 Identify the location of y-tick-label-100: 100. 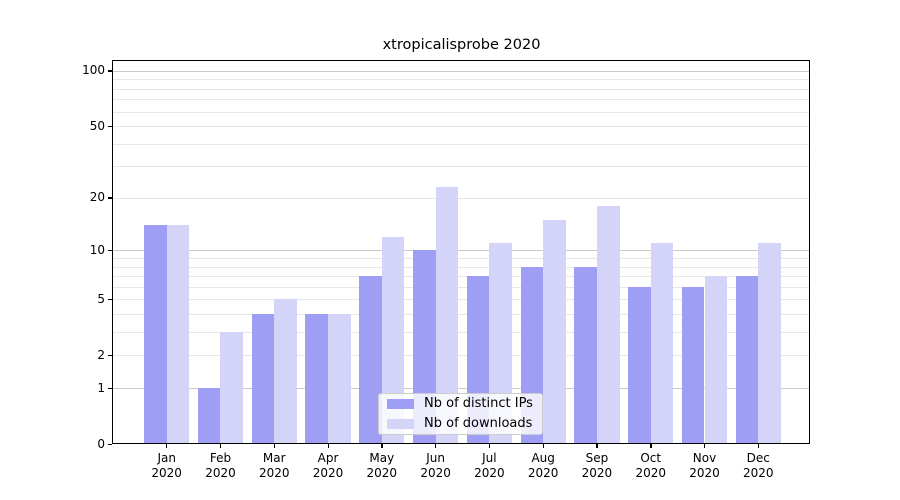
(93, 70).